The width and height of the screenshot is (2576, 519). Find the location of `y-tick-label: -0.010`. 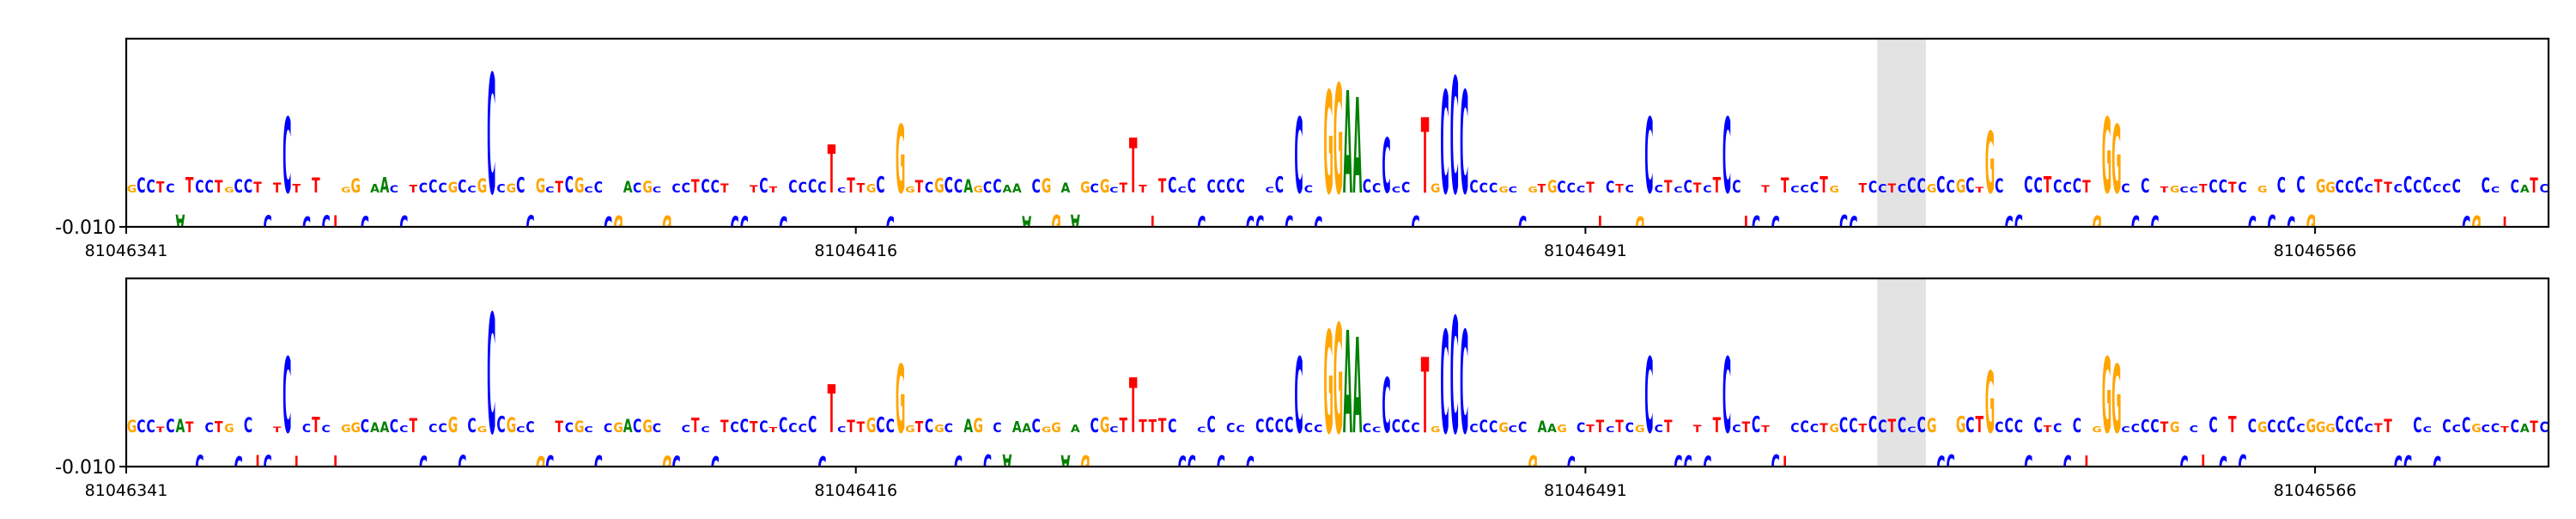

y-tick-label: -0.010 is located at coordinates (85, 228).